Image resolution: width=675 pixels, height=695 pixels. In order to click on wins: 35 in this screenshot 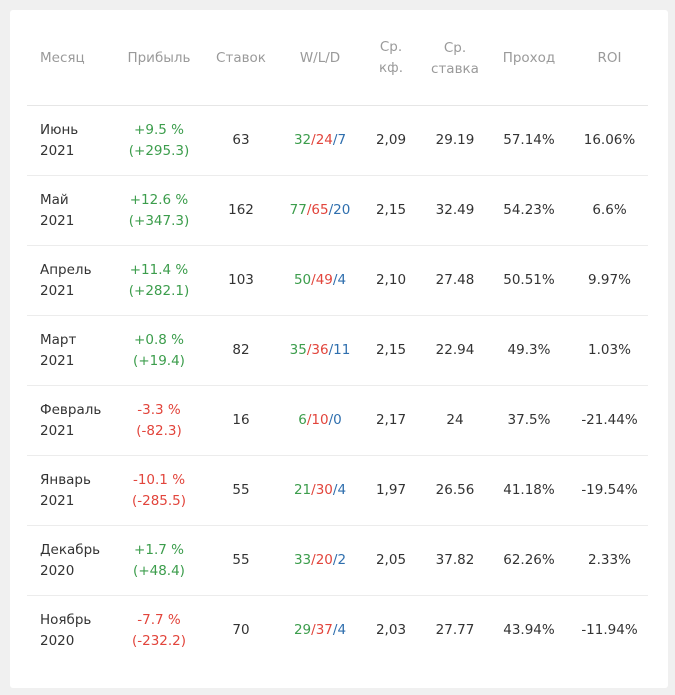, I will do `click(298, 350)`.